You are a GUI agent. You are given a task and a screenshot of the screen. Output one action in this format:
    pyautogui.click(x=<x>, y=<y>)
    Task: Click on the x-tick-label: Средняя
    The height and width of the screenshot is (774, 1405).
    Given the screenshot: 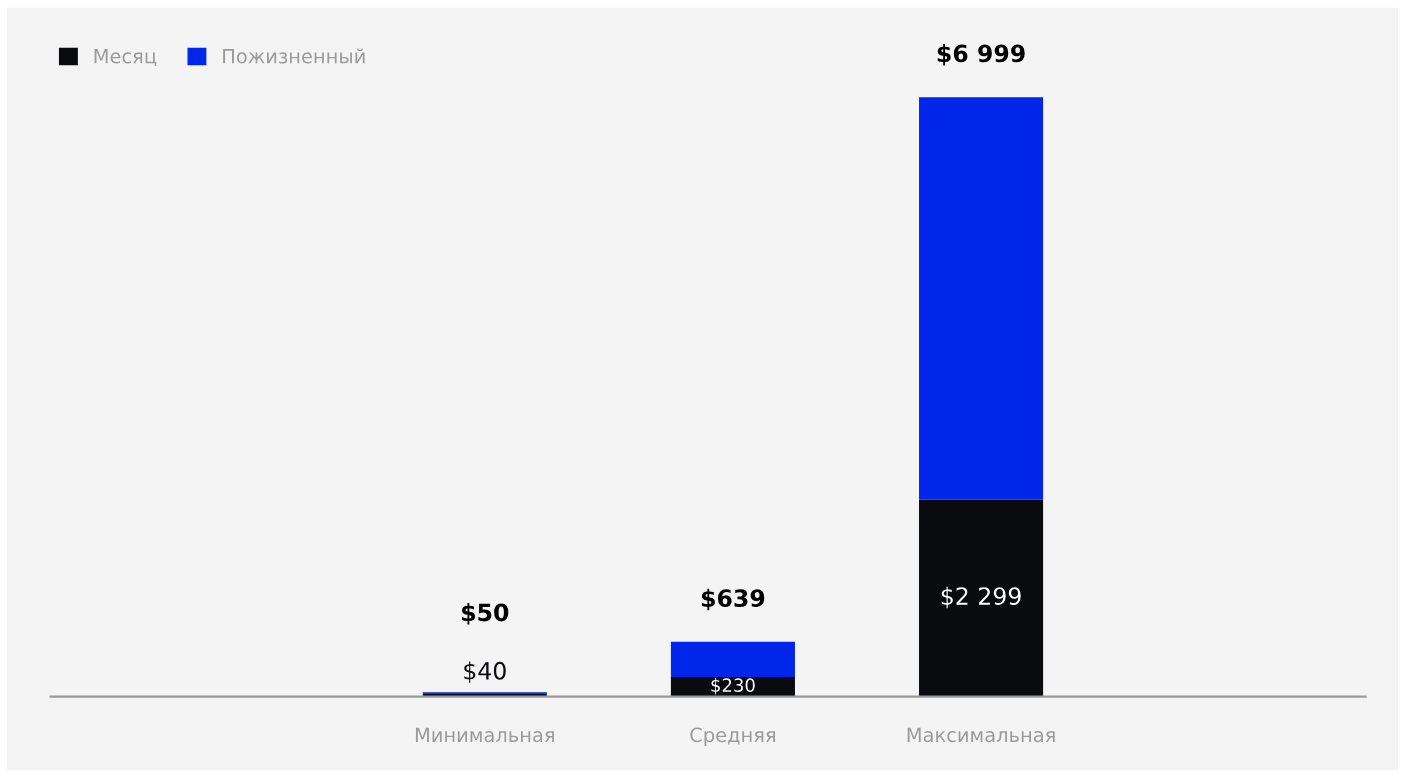 What is the action you would take?
    pyautogui.click(x=732, y=736)
    